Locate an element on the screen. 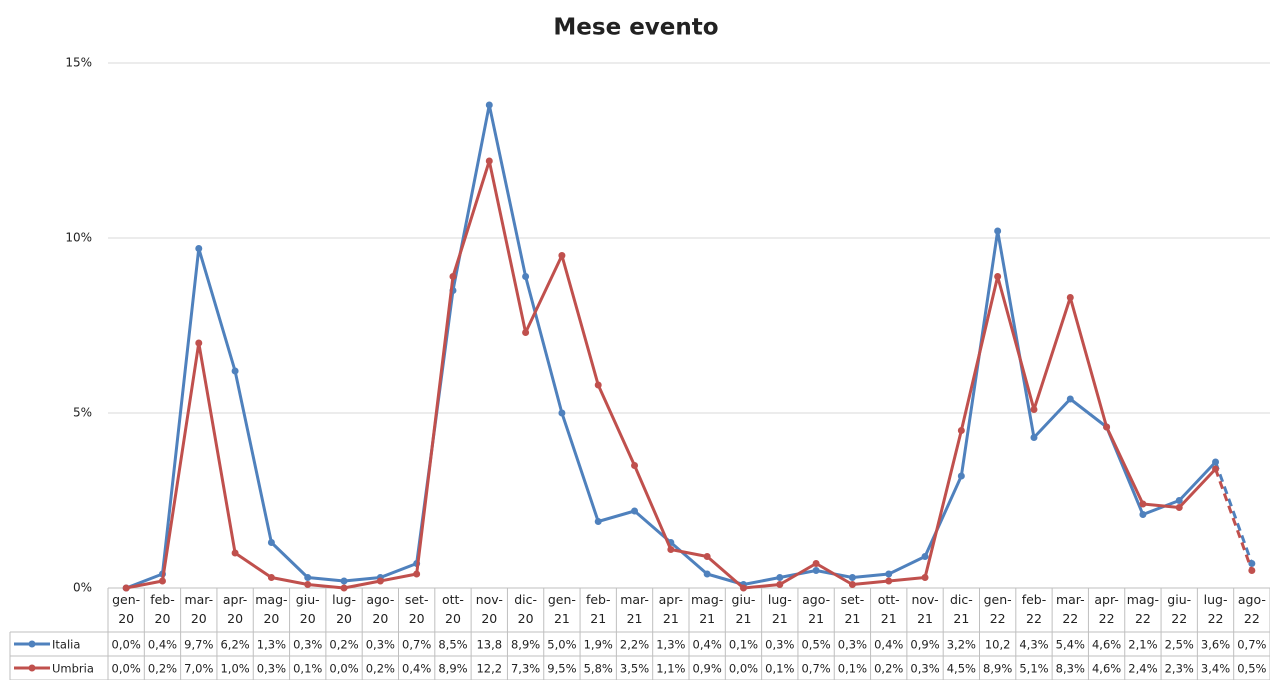 This screenshot has height=680, width=1270. data-label: 7,0% is located at coordinates (198, 669).